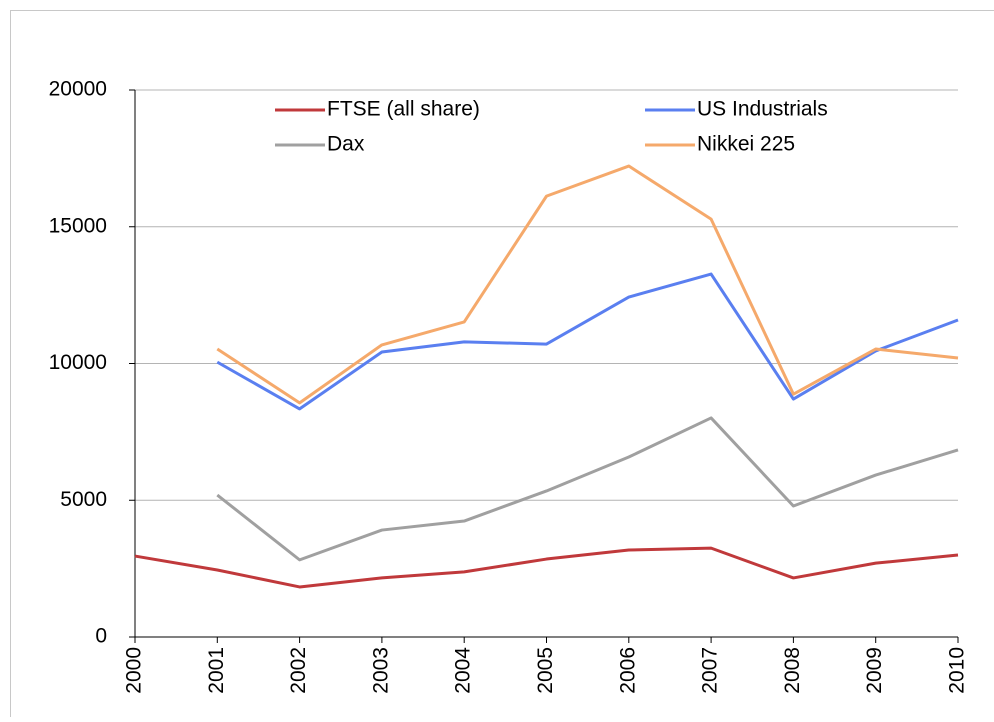  Describe the element at coordinates (792, 670) in the screenshot. I see `x-tick-label: 2008` at that location.